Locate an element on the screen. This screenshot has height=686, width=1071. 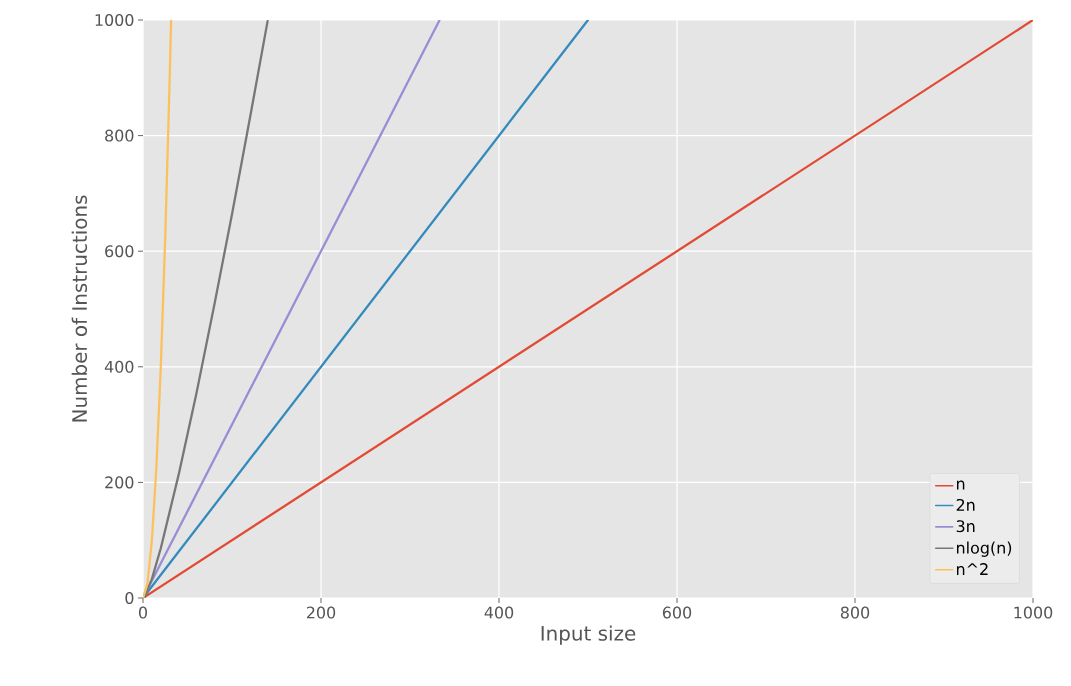
legend-label: n is located at coordinates (961, 485).